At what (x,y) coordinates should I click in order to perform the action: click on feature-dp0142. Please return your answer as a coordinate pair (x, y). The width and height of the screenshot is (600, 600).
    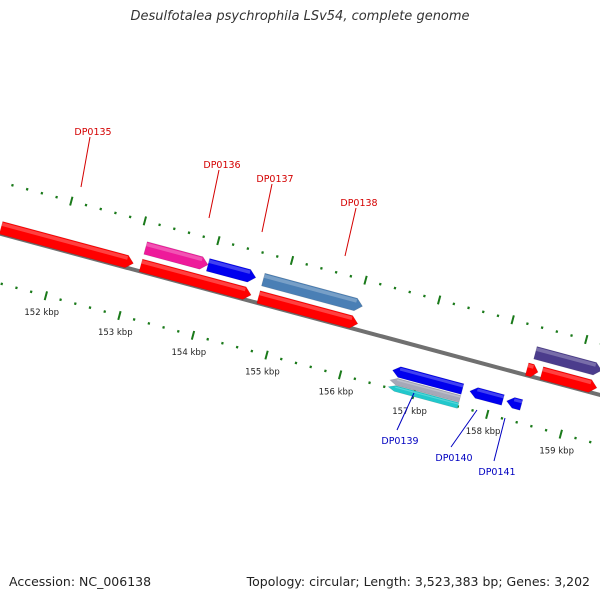
    Looking at the image, I should click on (566, 361).